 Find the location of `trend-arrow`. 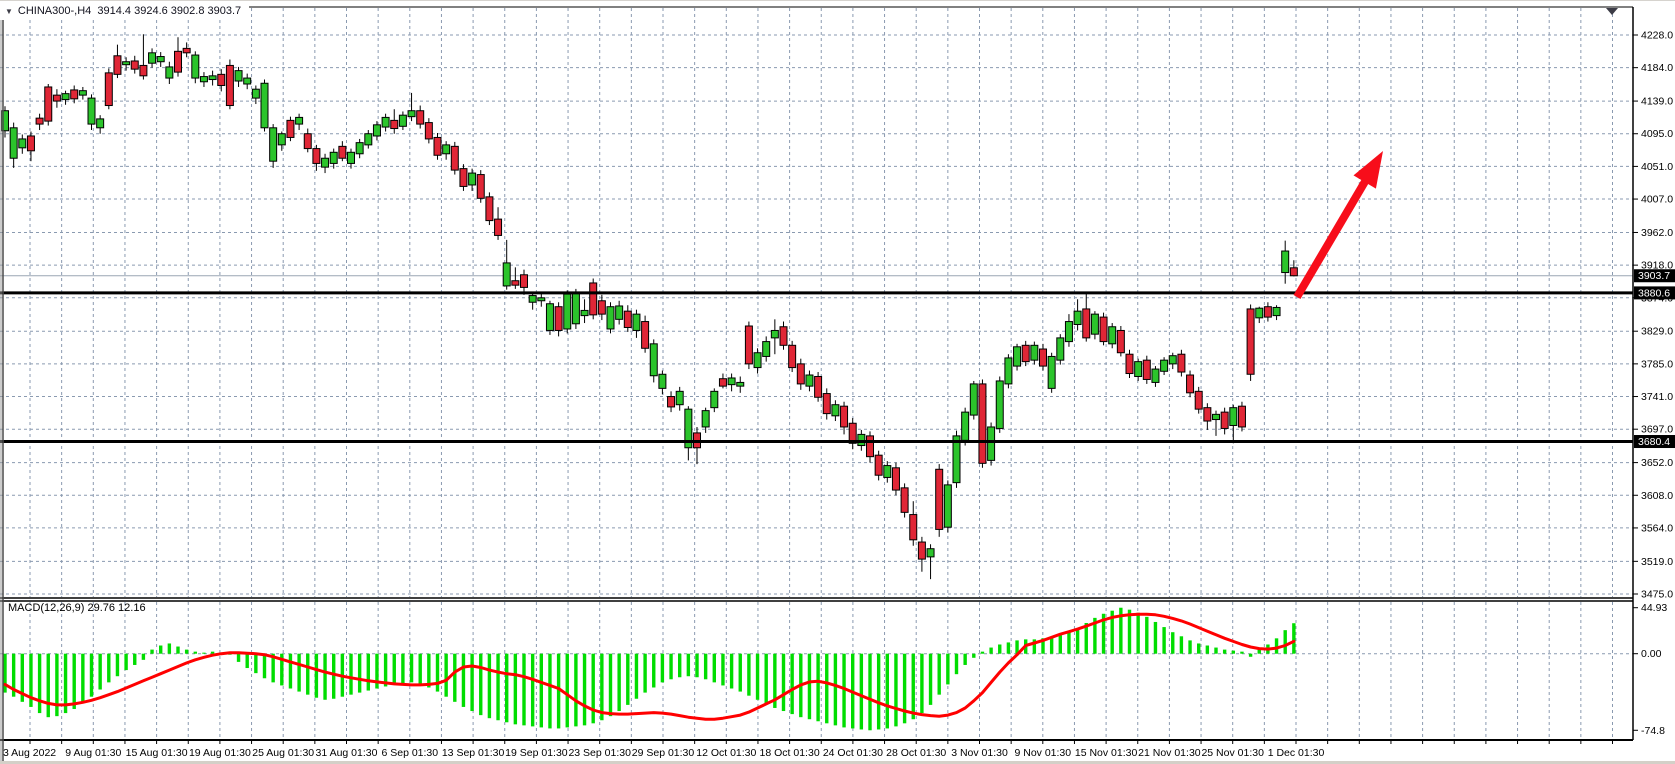

trend-arrow is located at coordinates (1338, 225).